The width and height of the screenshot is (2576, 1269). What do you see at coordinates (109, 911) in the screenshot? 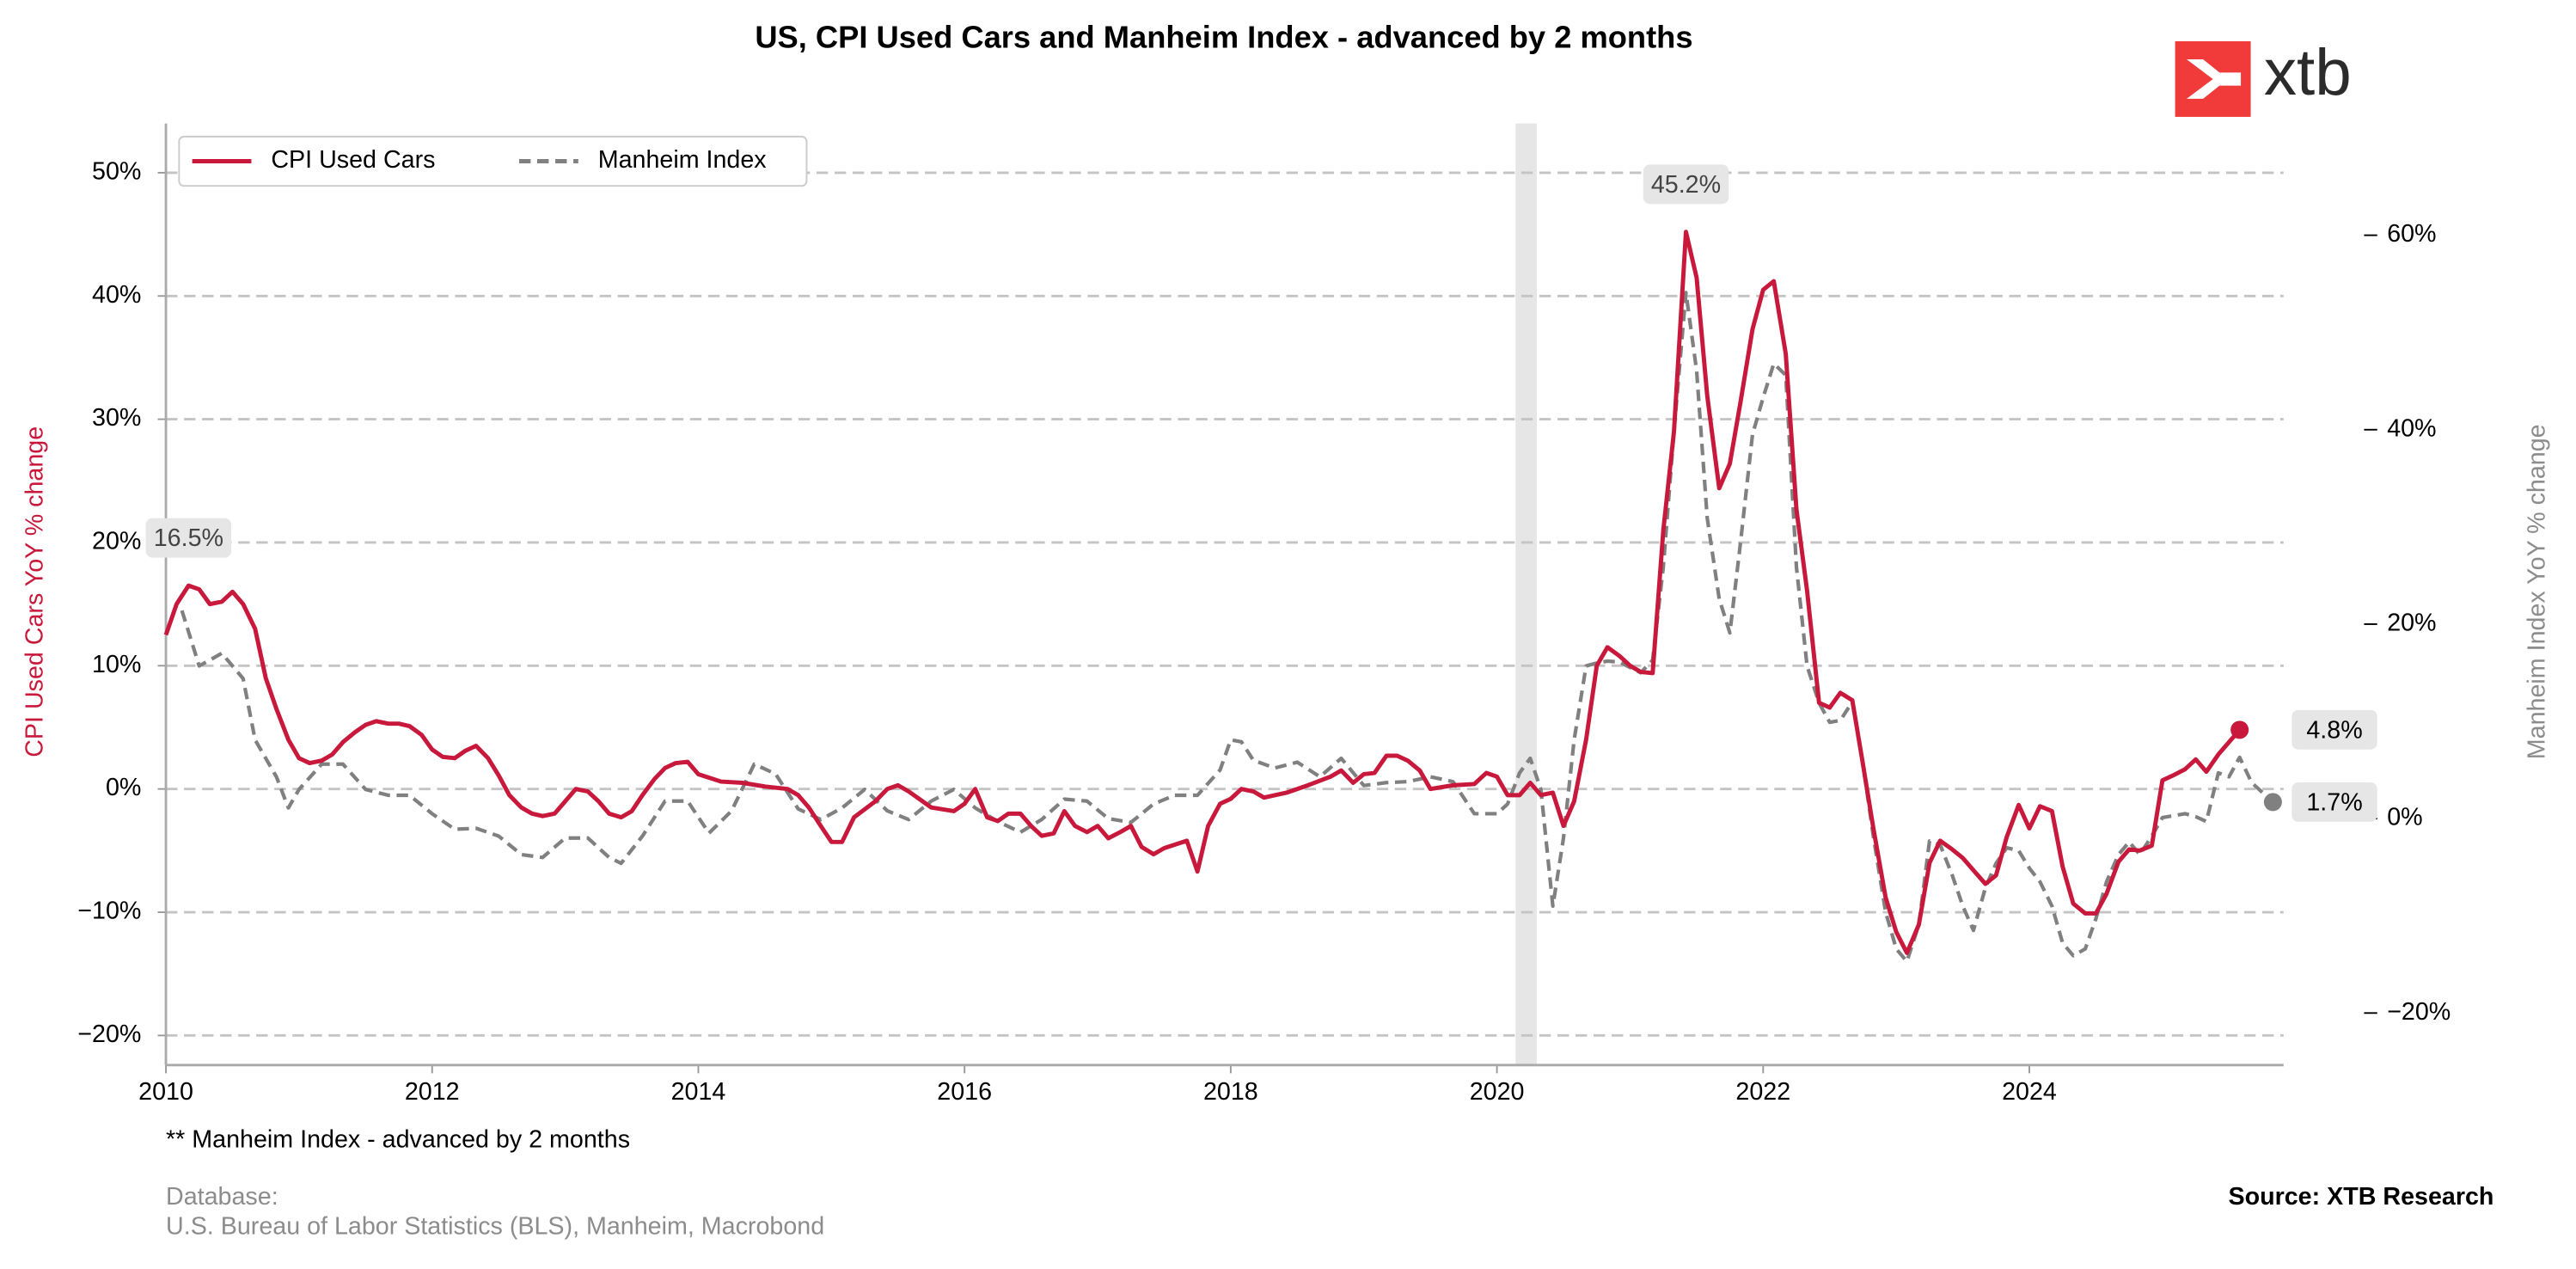
I see `y-tick-label: −10%` at bounding box center [109, 911].